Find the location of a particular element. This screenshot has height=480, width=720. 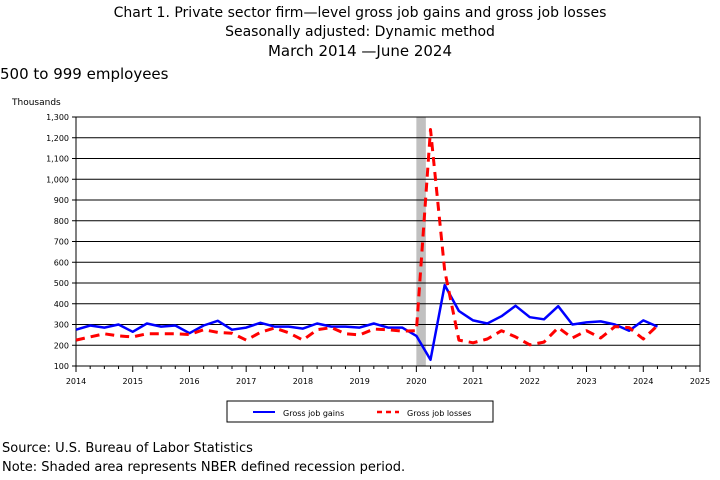

y-tick-label: 300 is located at coordinates (61, 325).